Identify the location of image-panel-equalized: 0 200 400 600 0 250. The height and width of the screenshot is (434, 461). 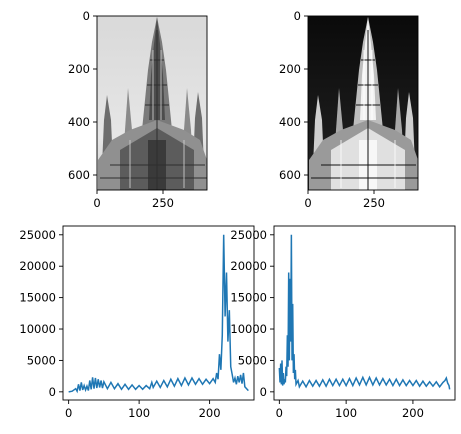
(349, 109).